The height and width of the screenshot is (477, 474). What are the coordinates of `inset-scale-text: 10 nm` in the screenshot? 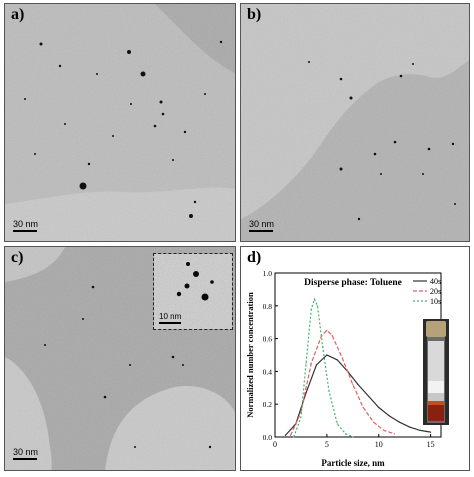 It's located at (170, 316).